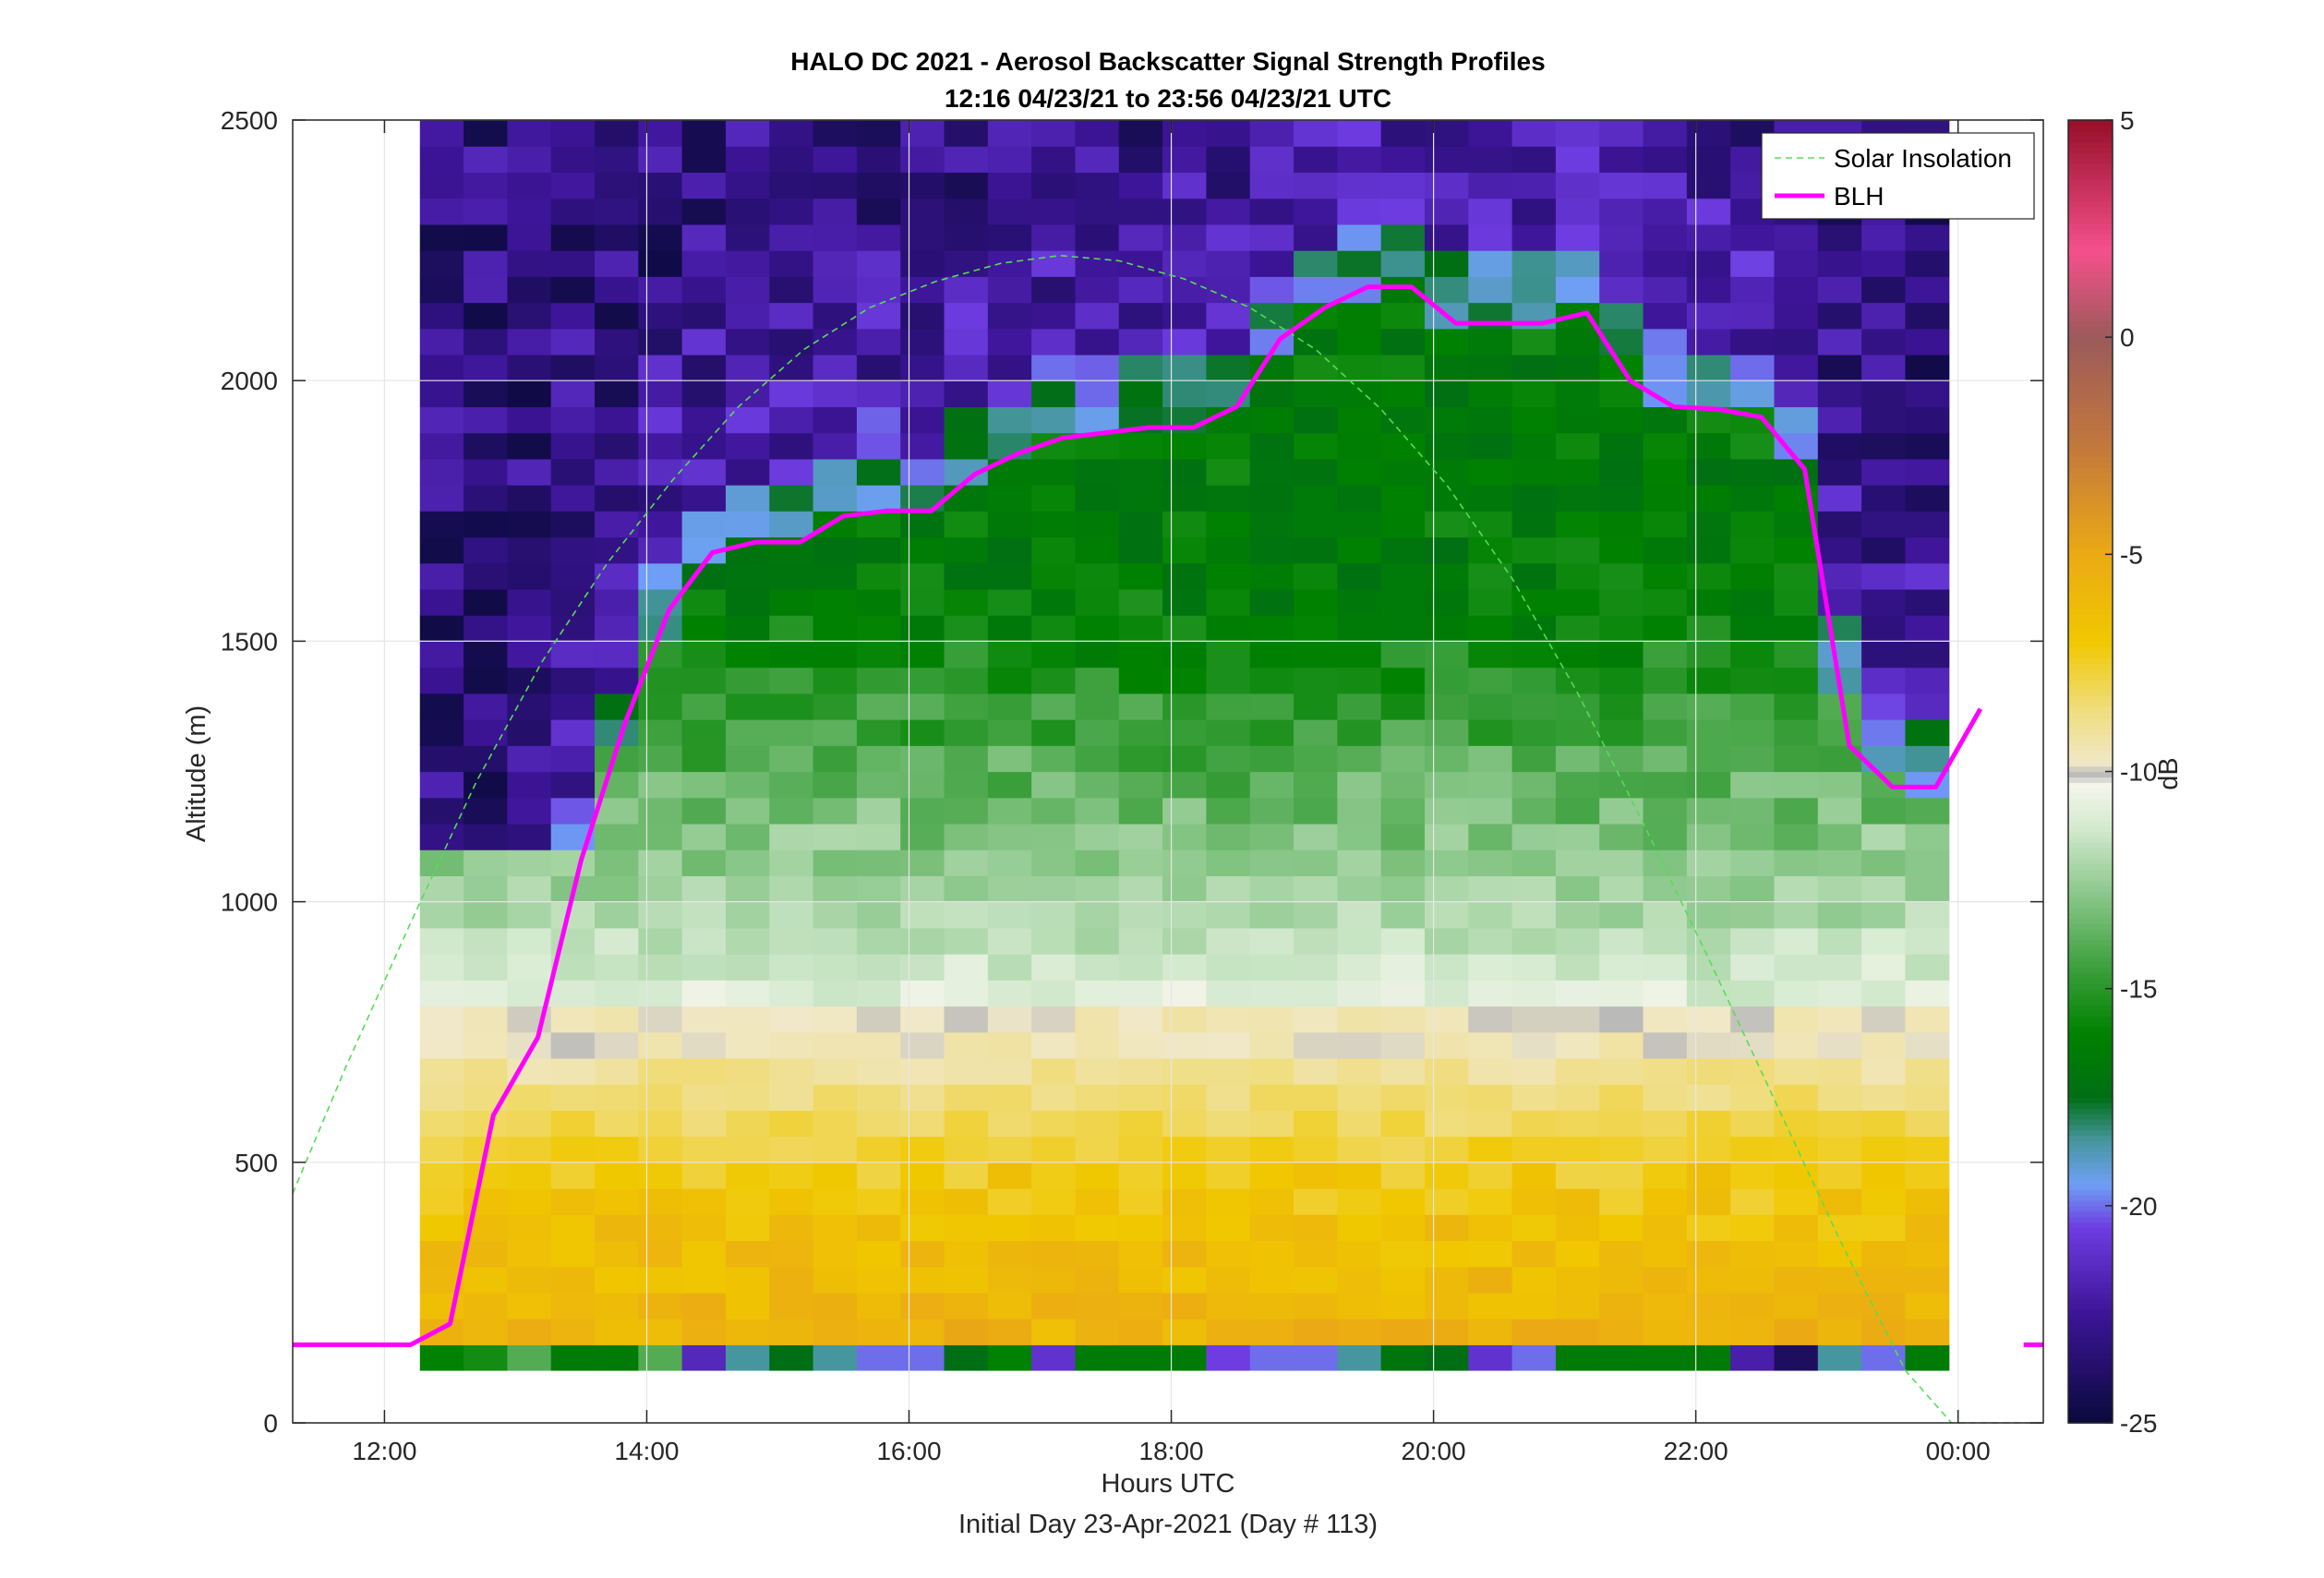 This screenshot has width=2324, height=1578. Describe the element at coordinates (1958, 1451) in the screenshot. I see `x-tick-label: 00:00` at that location.